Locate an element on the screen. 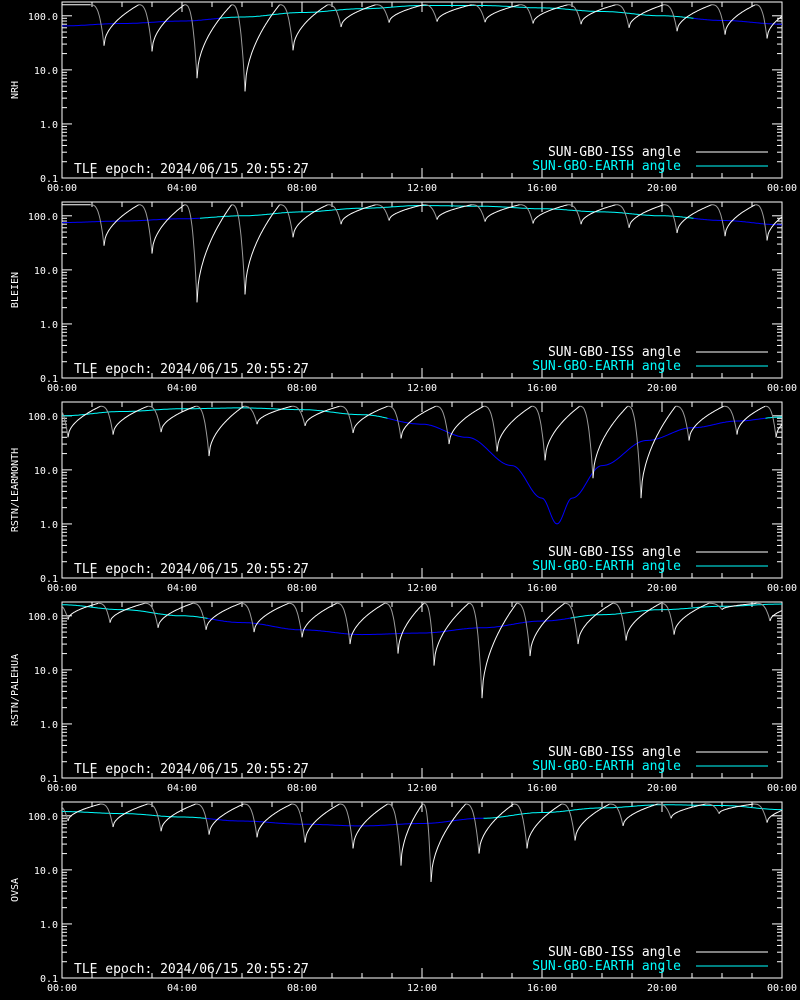 The image size is (800, 1000). ytick-label: 10.0 is located at coordinates (46, 71).